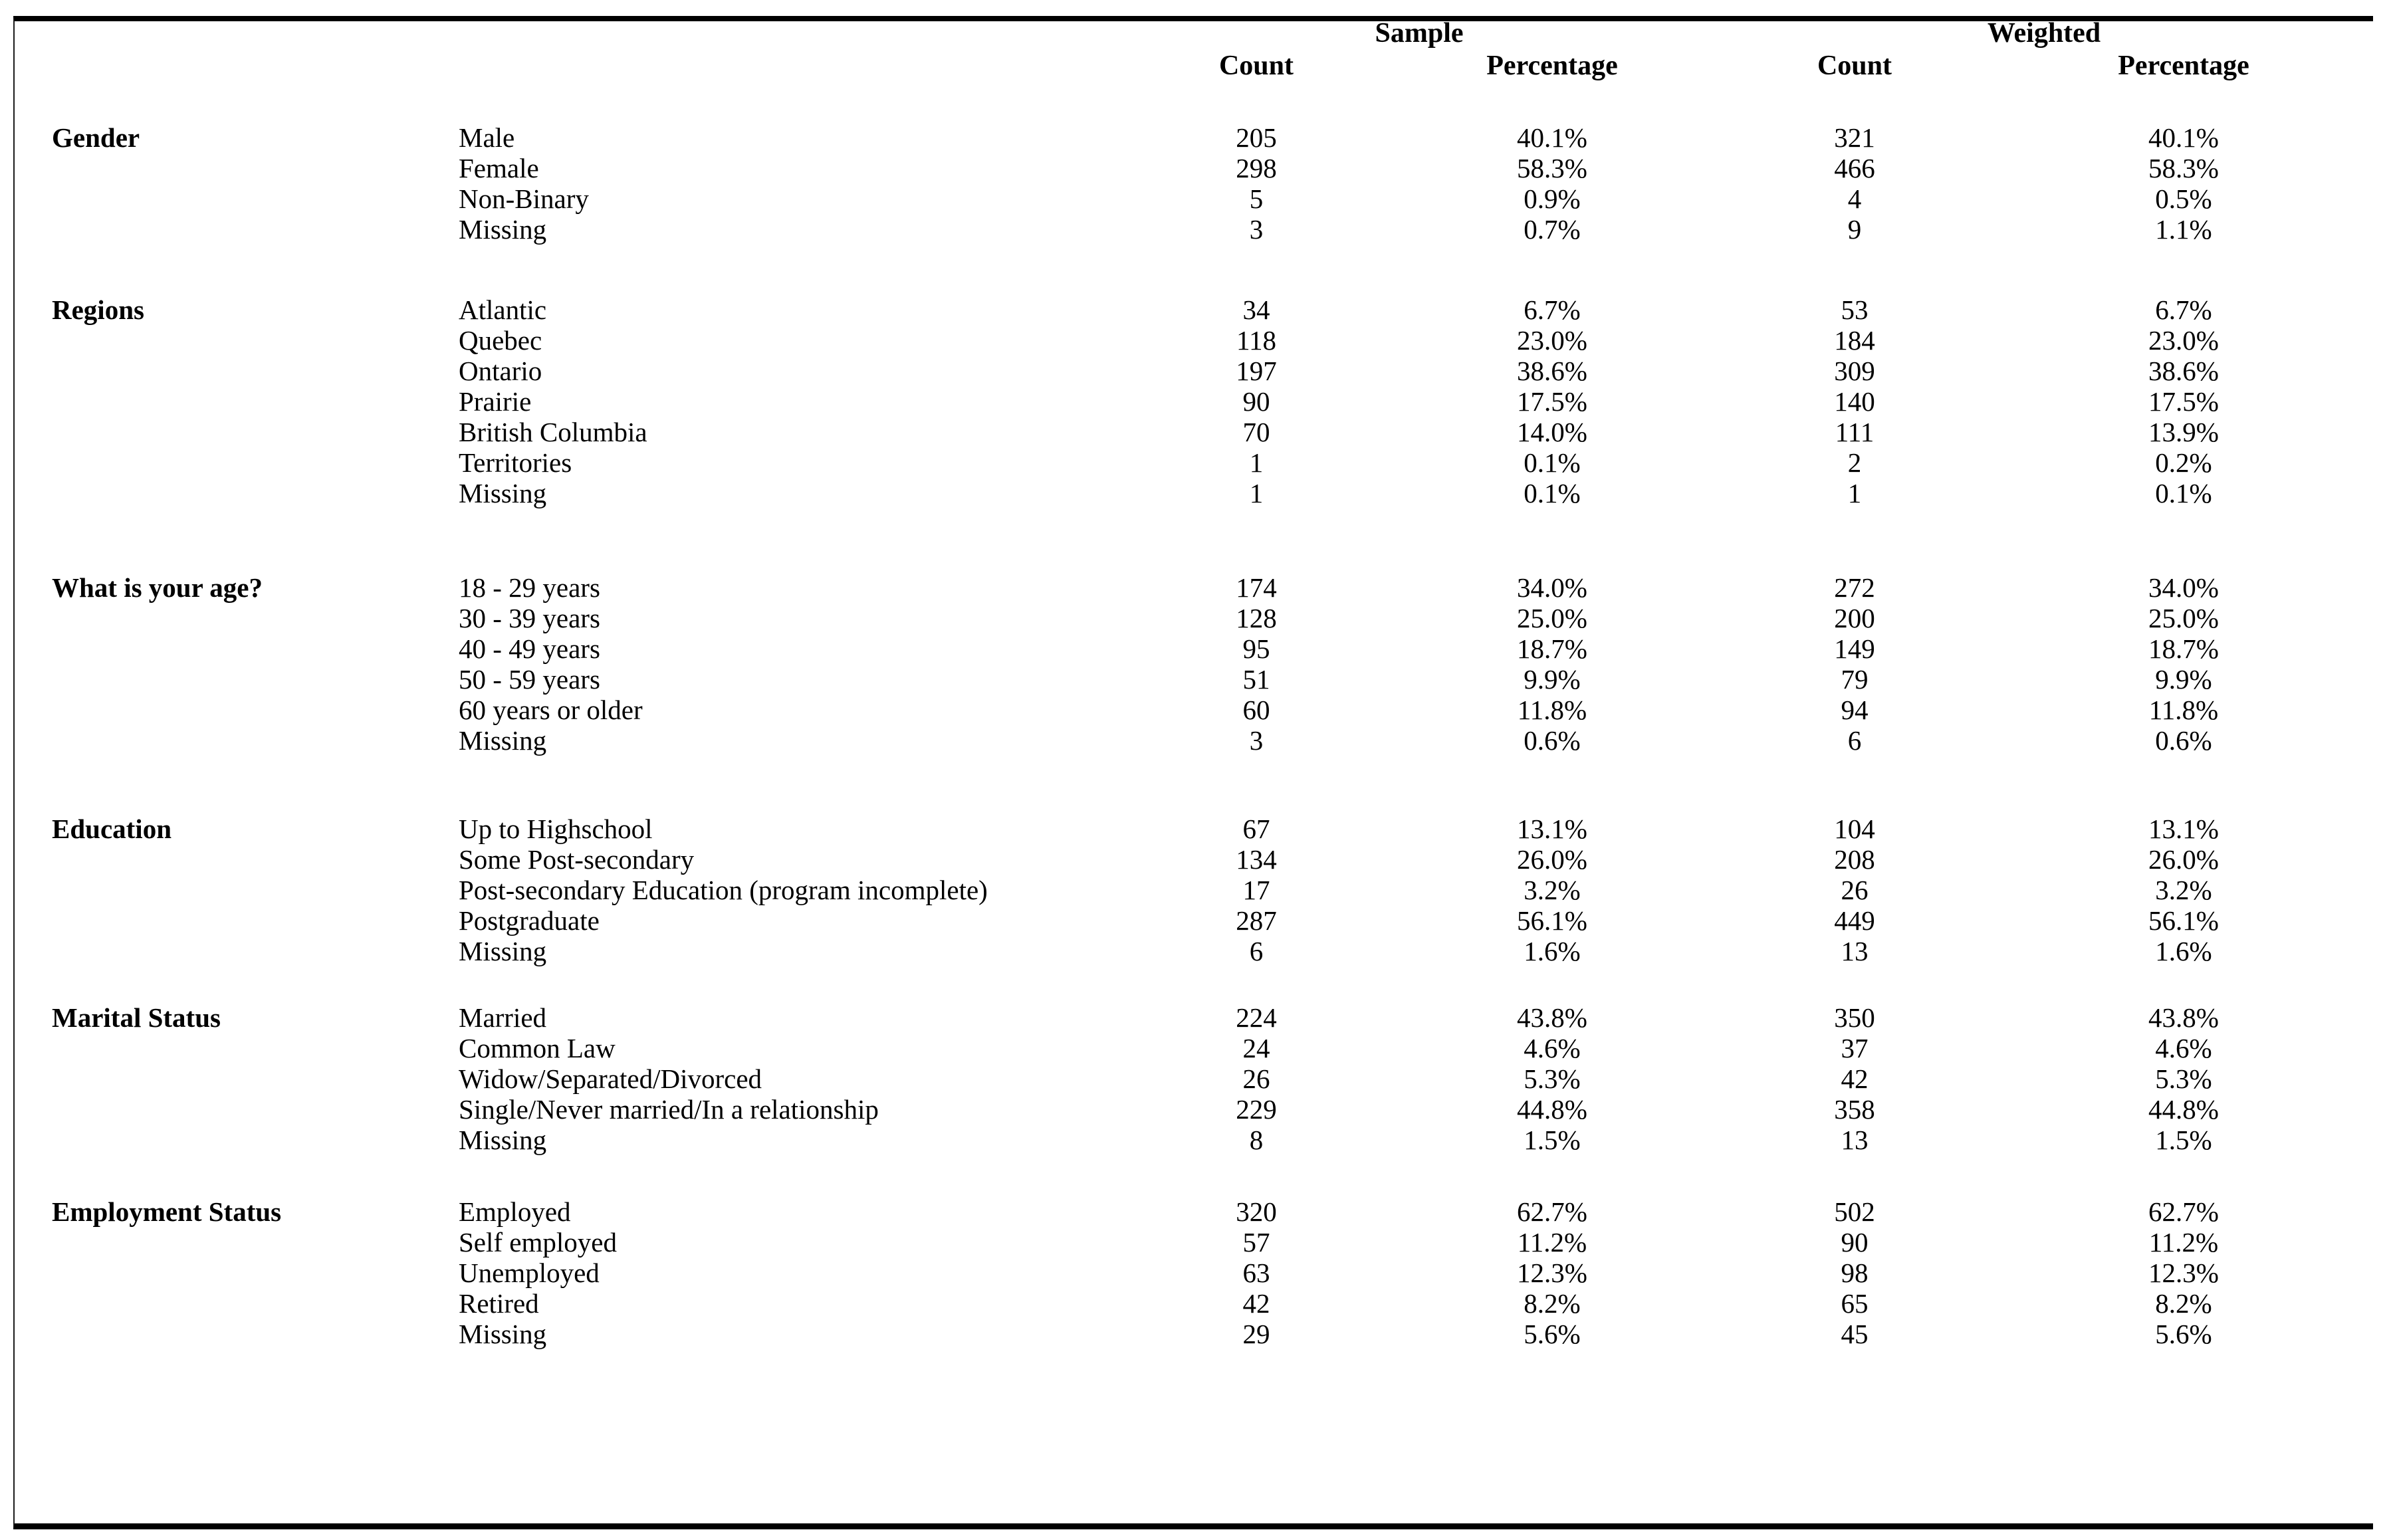 Image resolution: width=2393 pixels, height=1540 pixels. I want to click on table-row: Gender Male 205 40.1% 321 40.1%, so click(1194, 137).